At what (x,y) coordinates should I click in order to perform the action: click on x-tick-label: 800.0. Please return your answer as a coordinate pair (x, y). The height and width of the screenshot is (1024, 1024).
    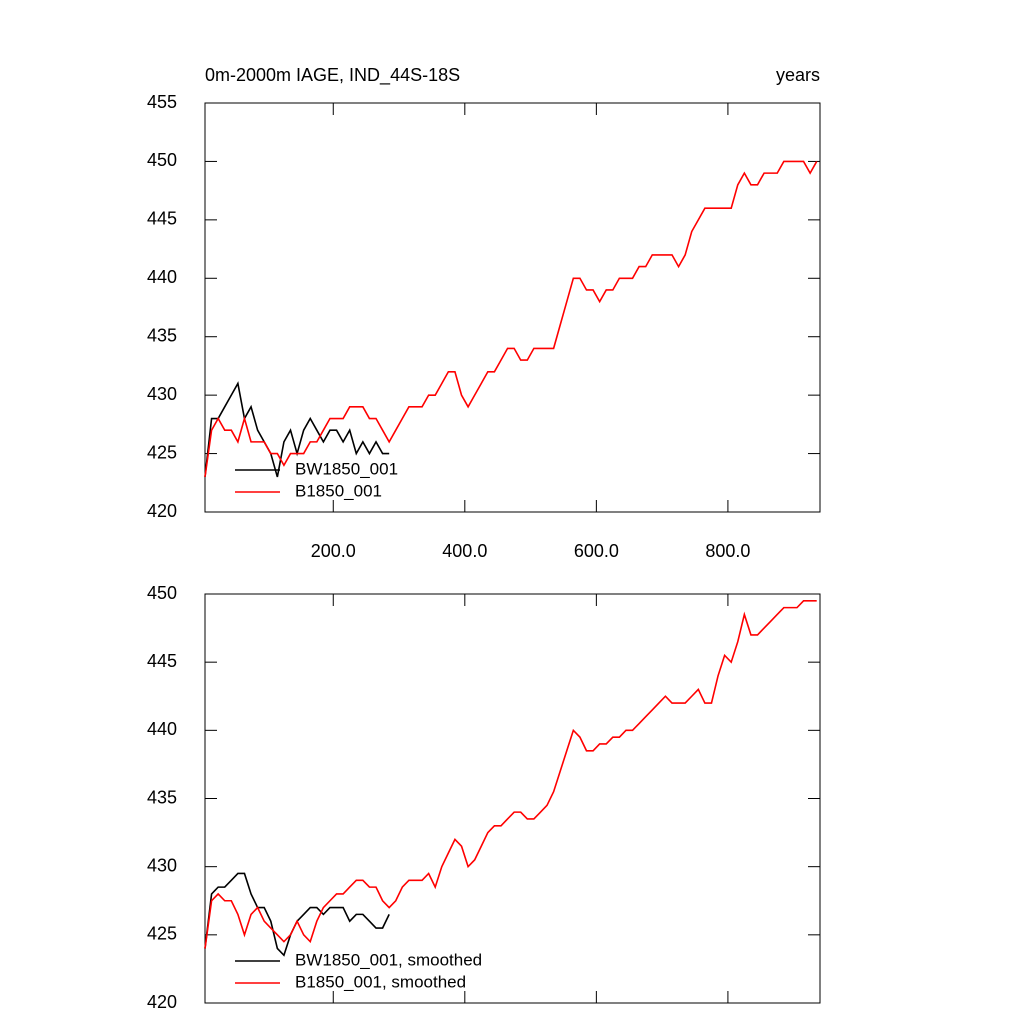
    Looking at the image, I should click on (727, 551).